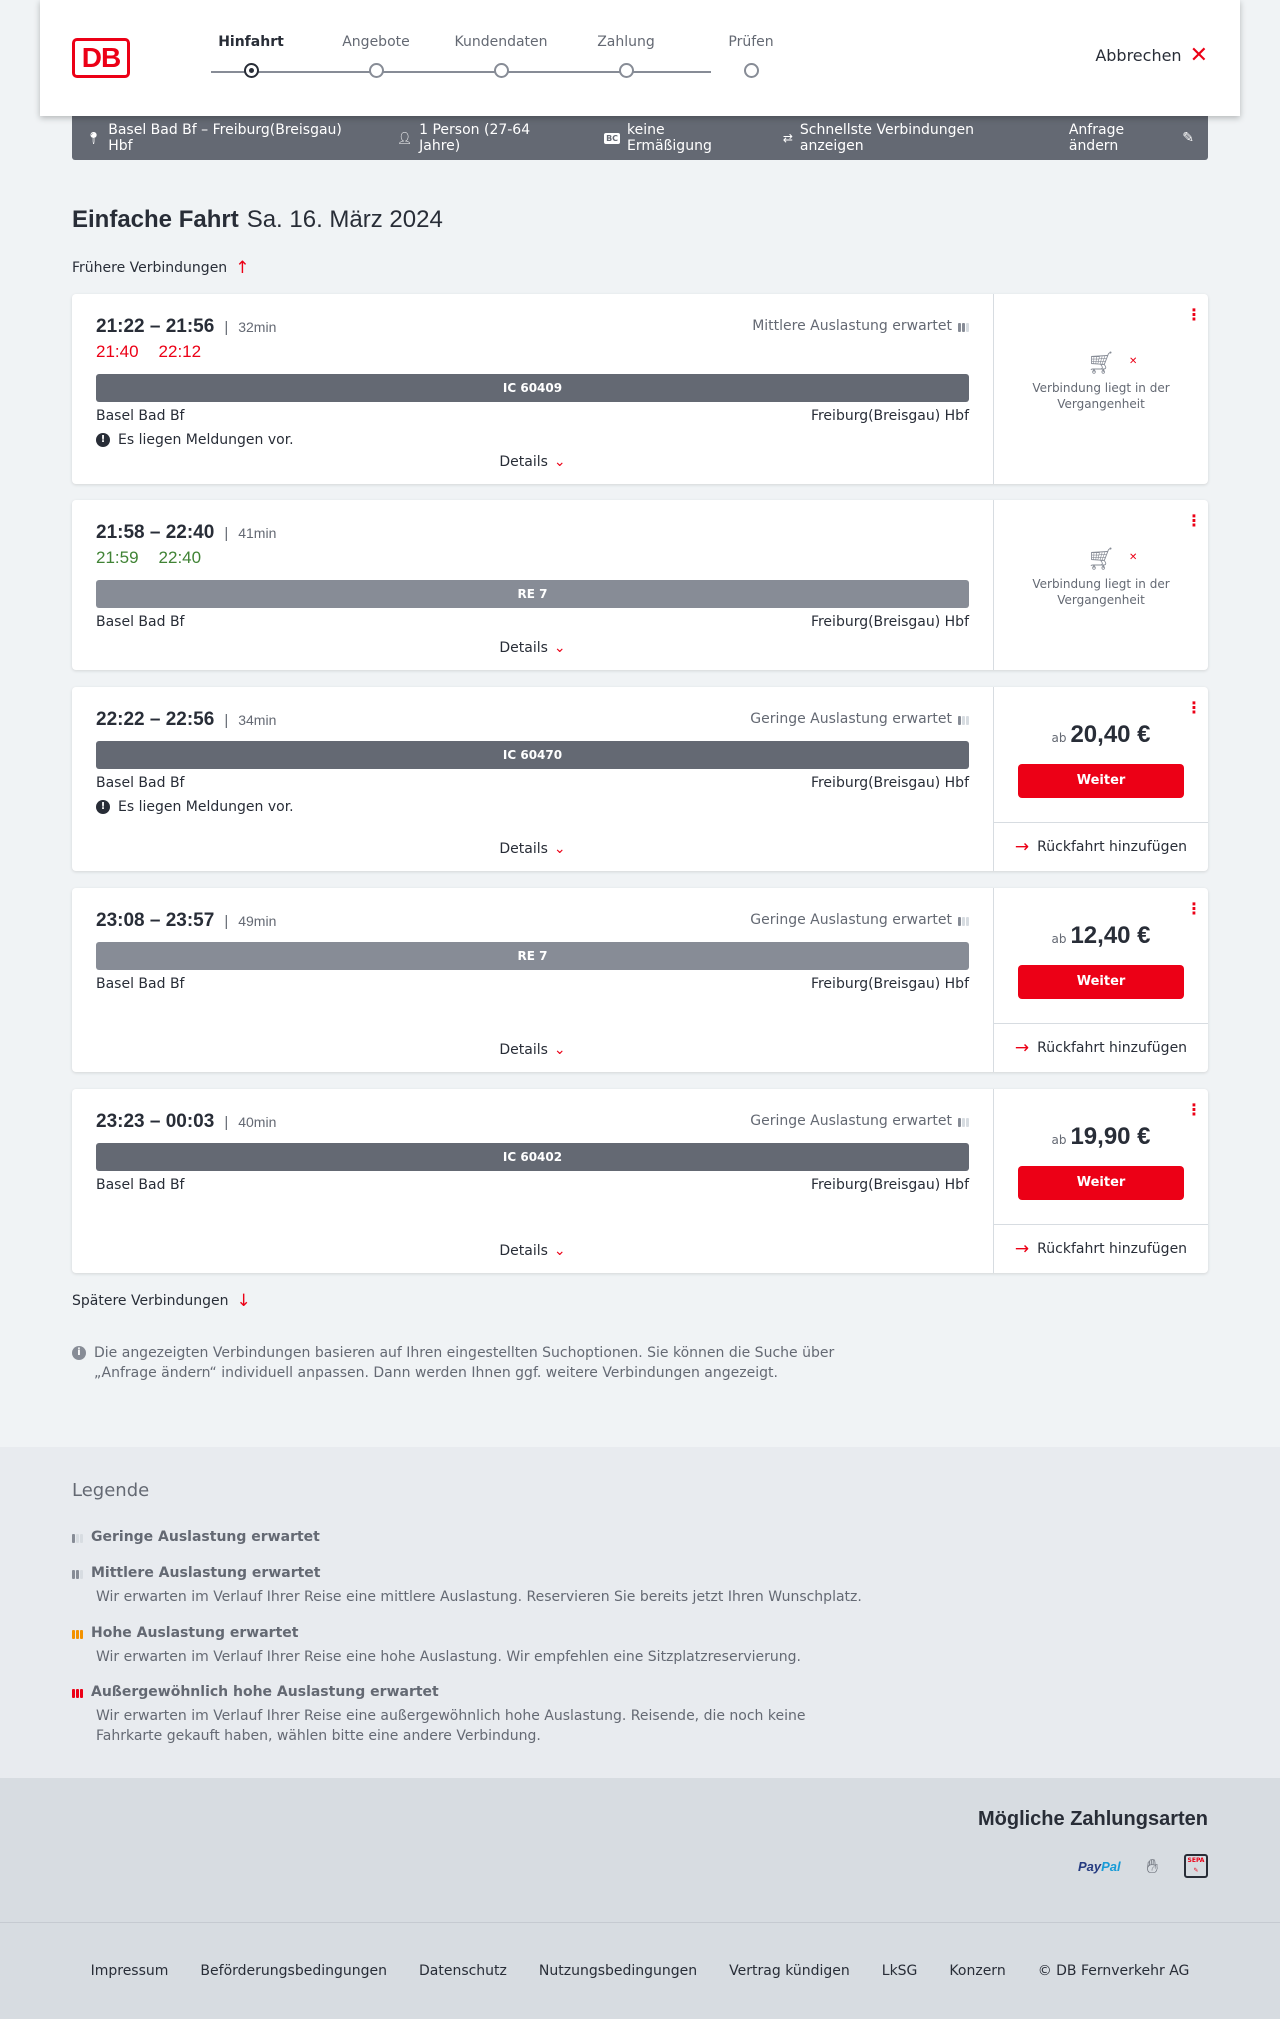 Image resolution: width=1280 pixels, height=2019 pixels. Describe the element at coordinates (155, 1121) in the screenshot. I see `connection-times: 23:23 – 00:03` at that location.